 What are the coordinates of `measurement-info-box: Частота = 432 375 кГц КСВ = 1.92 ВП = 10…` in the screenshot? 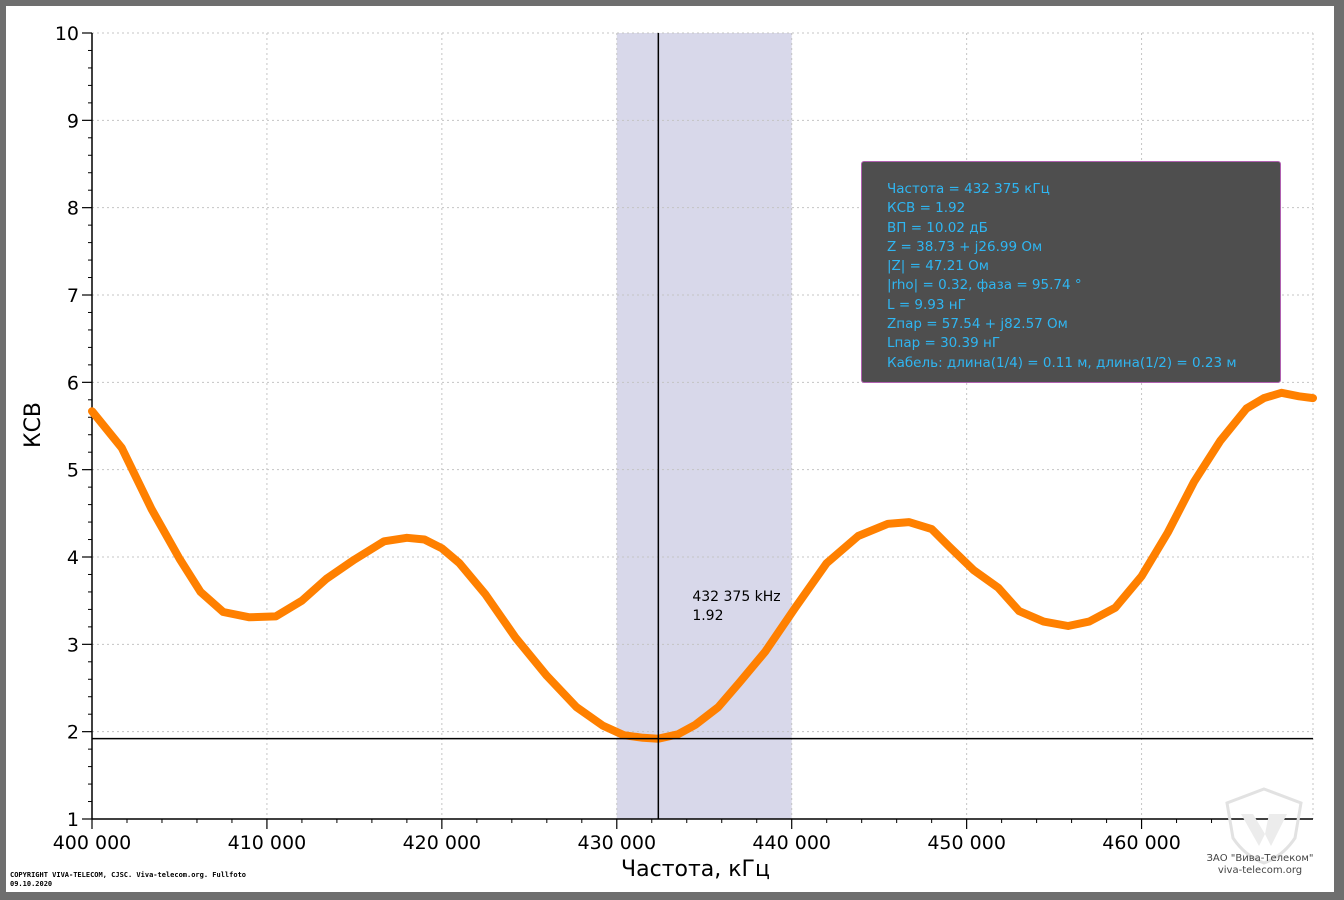 It's located at (1071, 272).